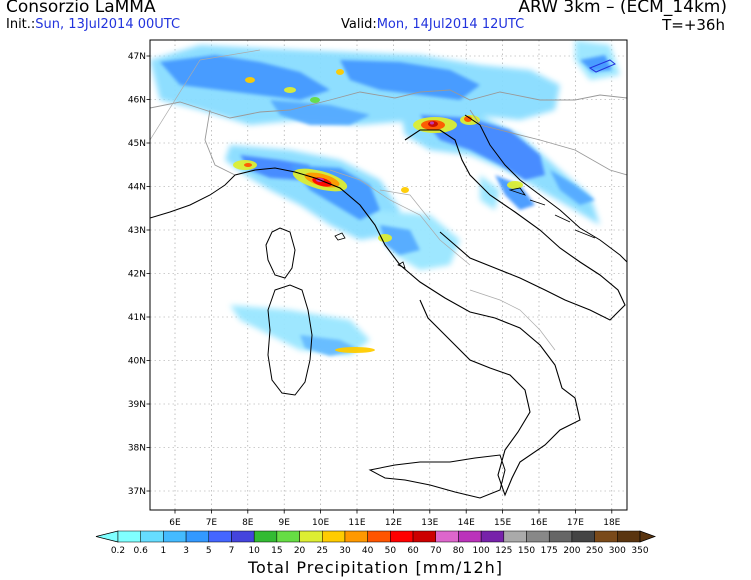  What do you see at coordinates (503, 551) in the screenshot?
I see `colorbar-level-label: 125` at bounding box center [503, 551].